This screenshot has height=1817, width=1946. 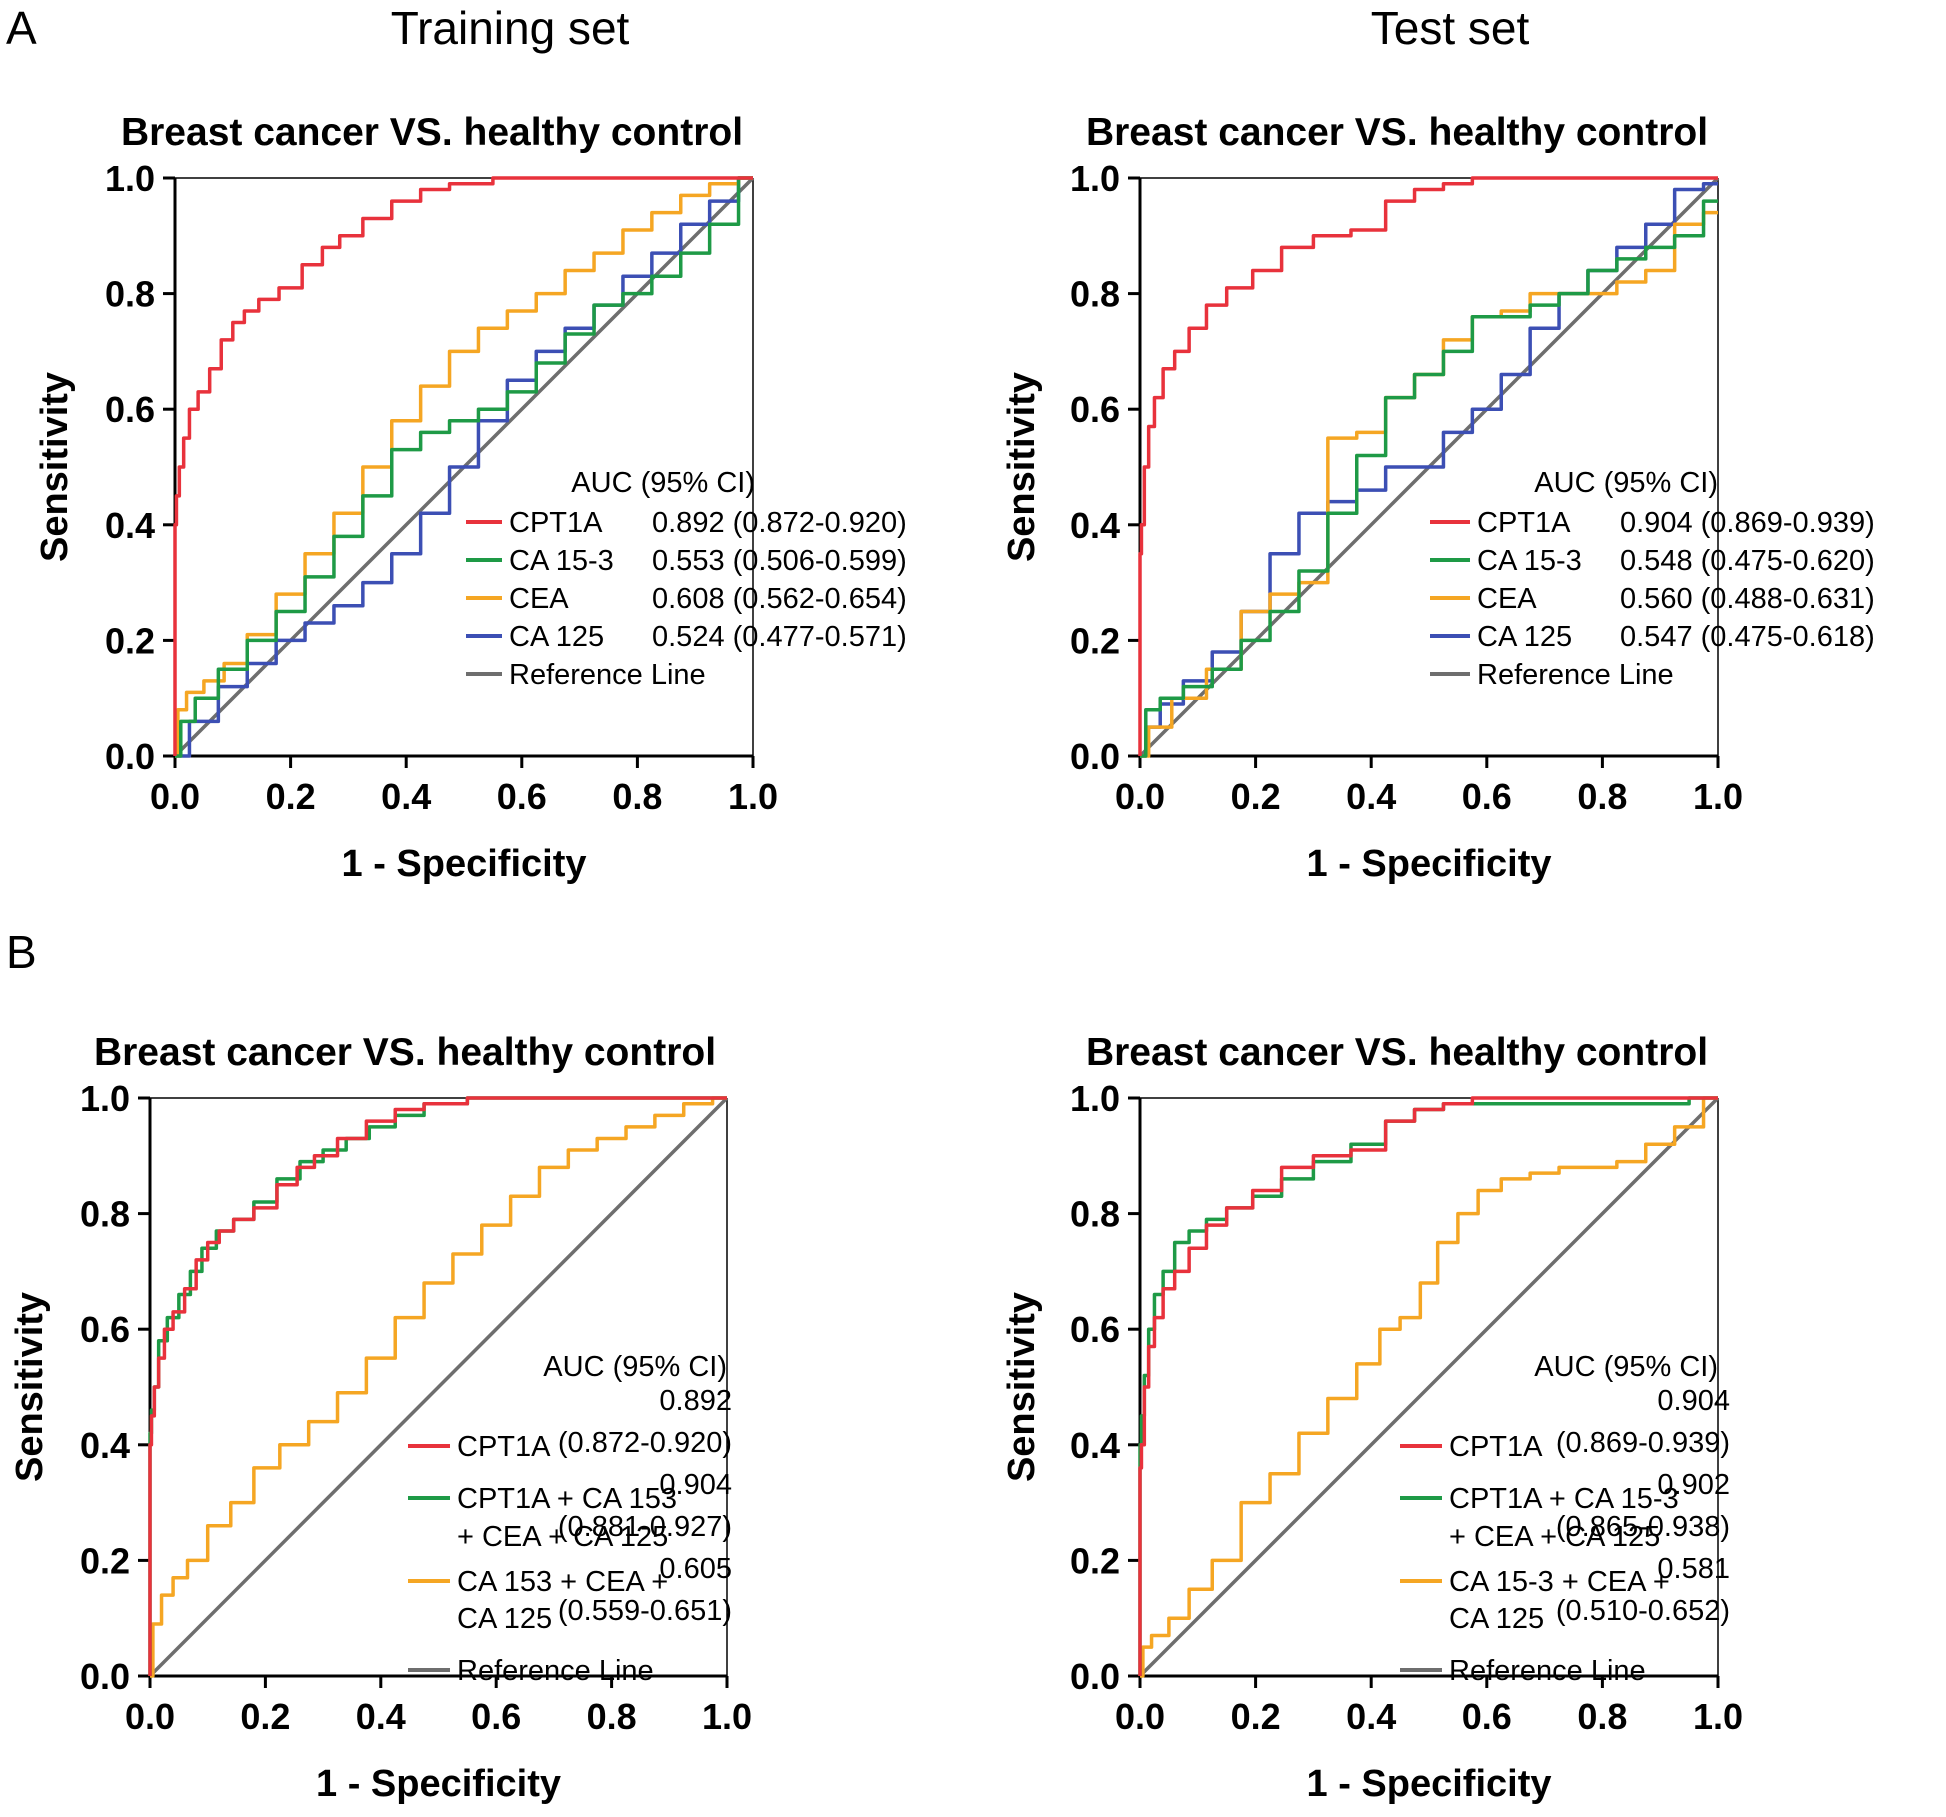 I want to click on legend-label: CA 15-3 + CEA +, so click(x=1559, y=1582).